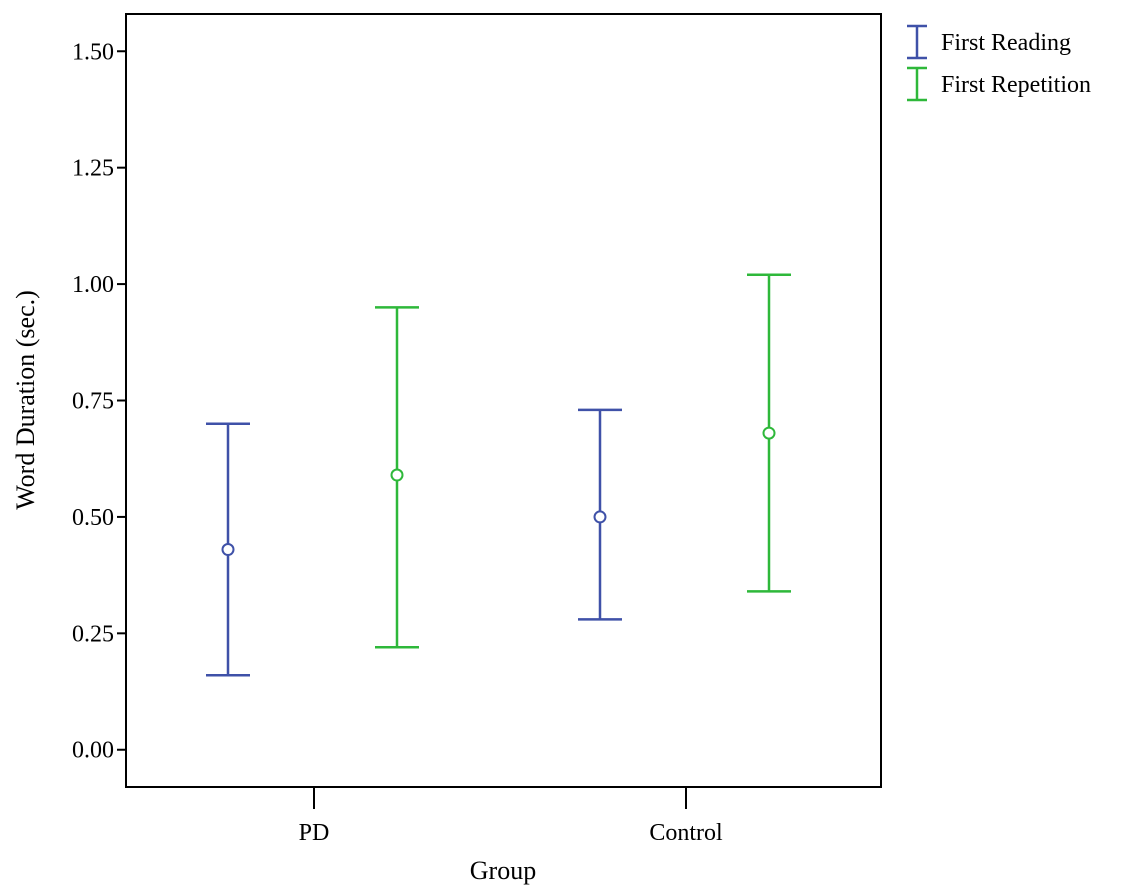 The width and height of the screenshot is (1131, 890). I want to click on legend-label: First Repetition, so click(1016, 85).